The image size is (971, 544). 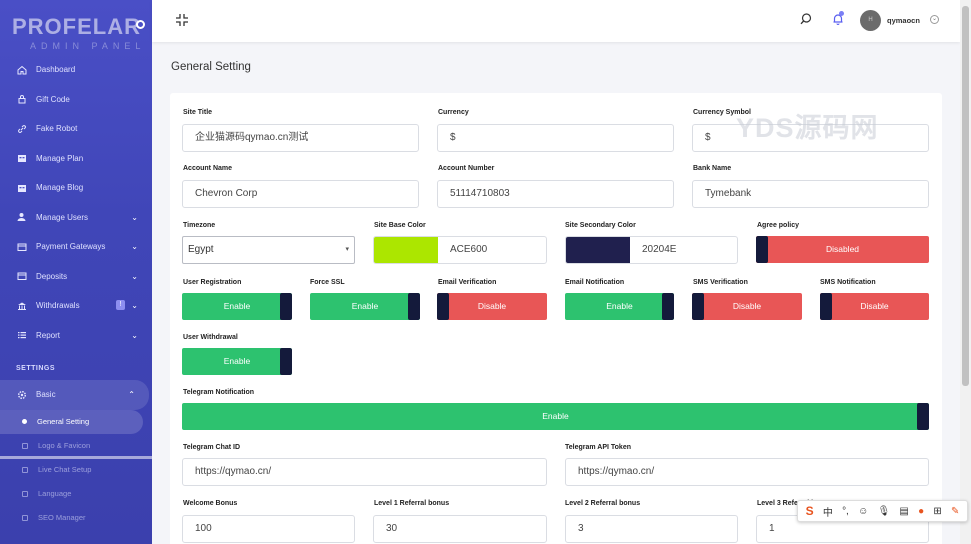 What do you see at coordinates (76, 159) in the screenshot?
I see `sidebar-item-manage-plan: Manage Plan` at bounding box center [76, 159].